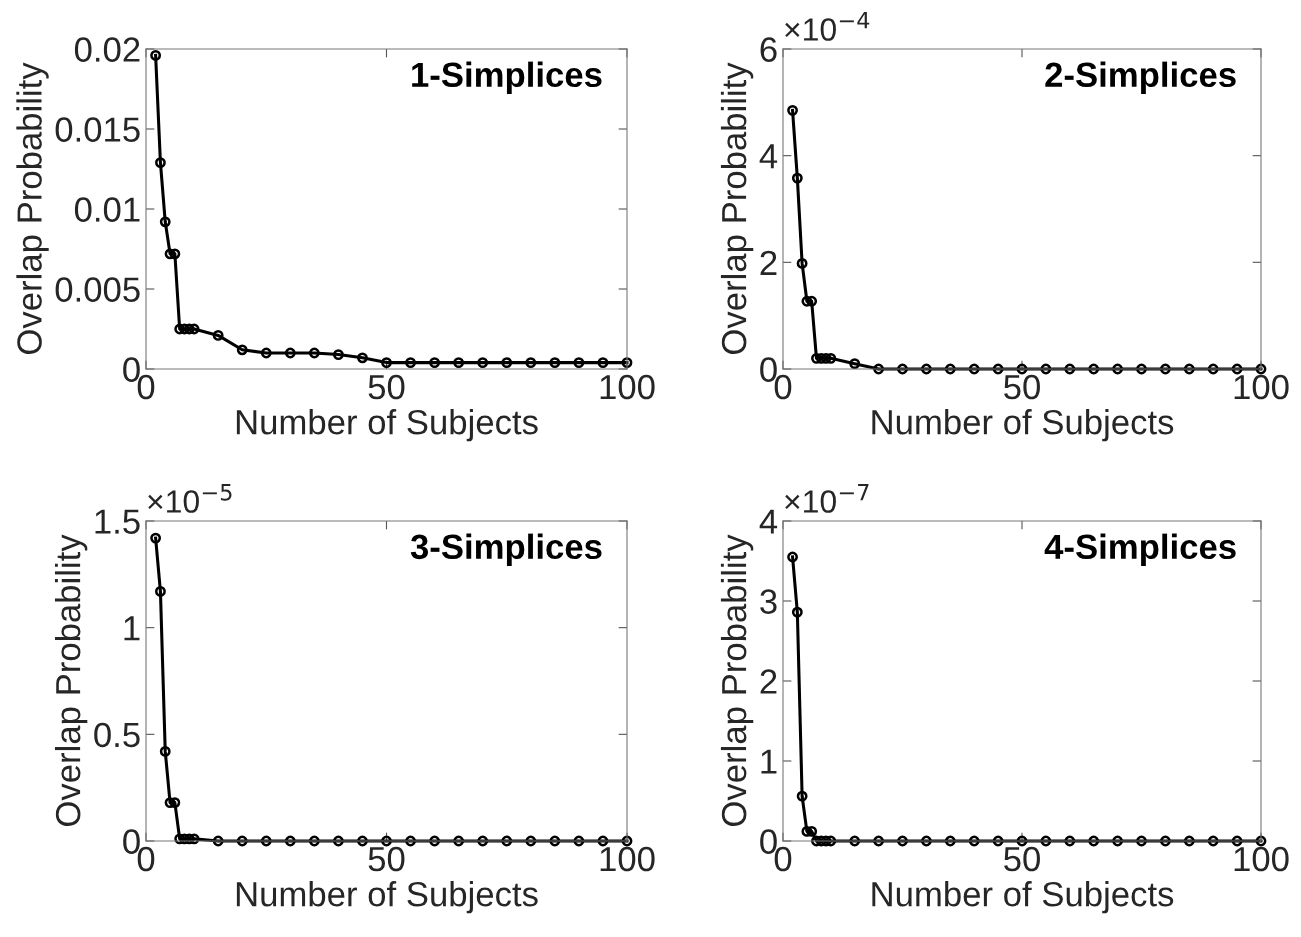 Image resolution: width=1301 pixels, height=937 pixels. Describe the element at coordinates (97, 289) in the screenshot. I see `y-tick-label: 0.005` at that location.